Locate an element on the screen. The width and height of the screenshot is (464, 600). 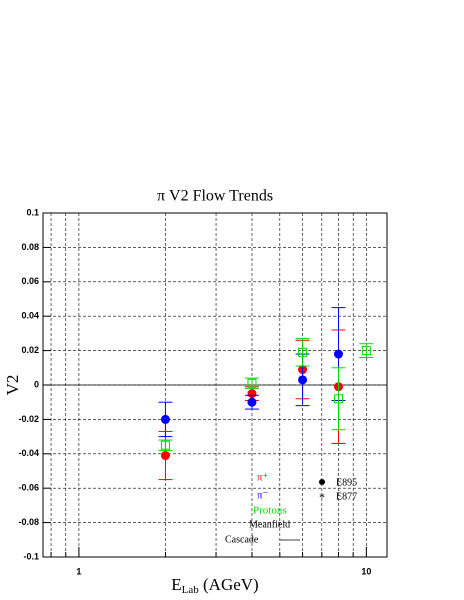
legend-label: π⁺ is located at coordinates (263, 478).